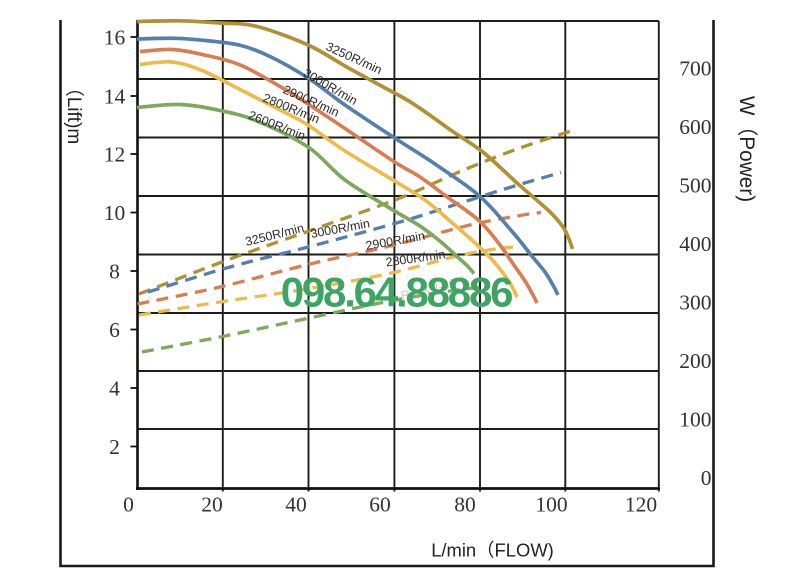 The height and width of the screenshot is (581, 797). I want to click on svg-text: 098.64.88886, so click(396, 292).